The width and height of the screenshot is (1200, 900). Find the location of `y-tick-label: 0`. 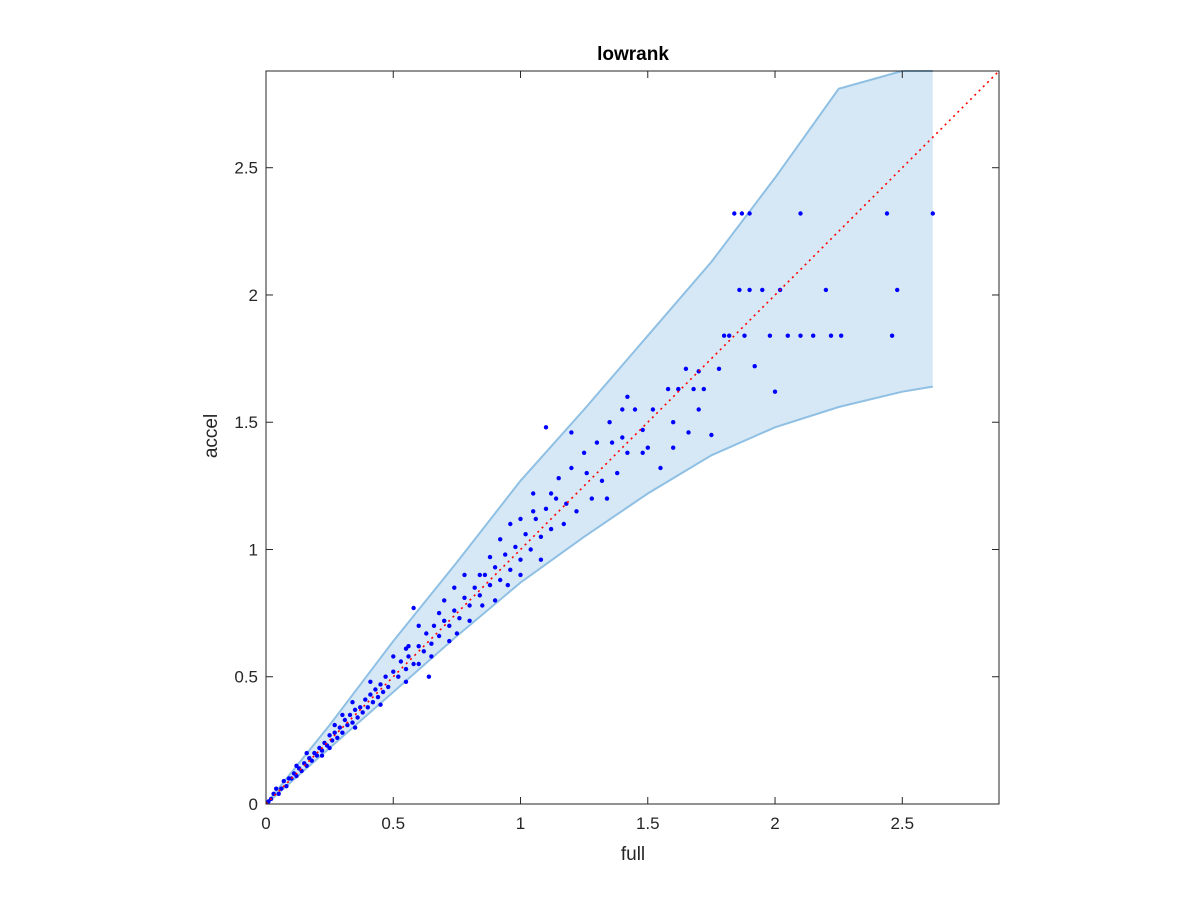

y-tick-label: 0 is located at coordinates (253, 804).